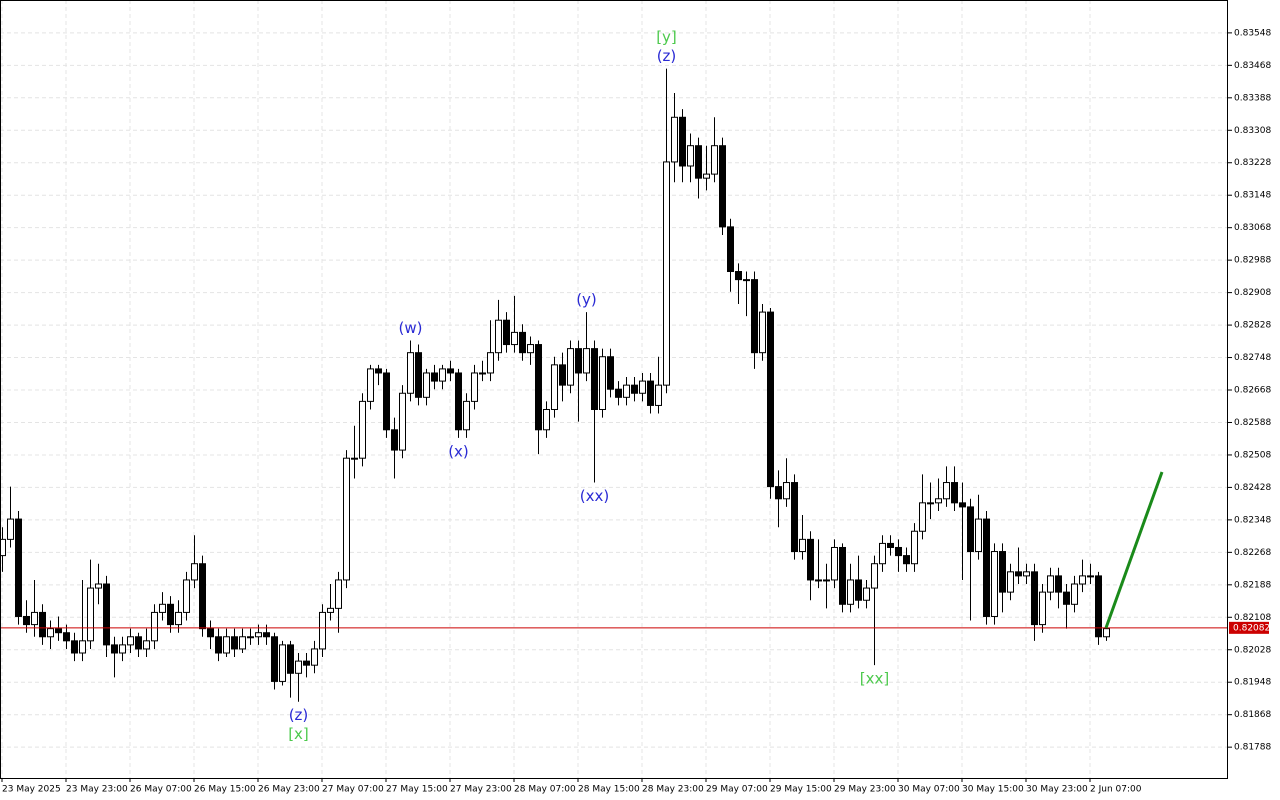 This screenshot has height=800, width=1280. I want to click on x-tick-label: 29 May 23:00, so click(865, 790).